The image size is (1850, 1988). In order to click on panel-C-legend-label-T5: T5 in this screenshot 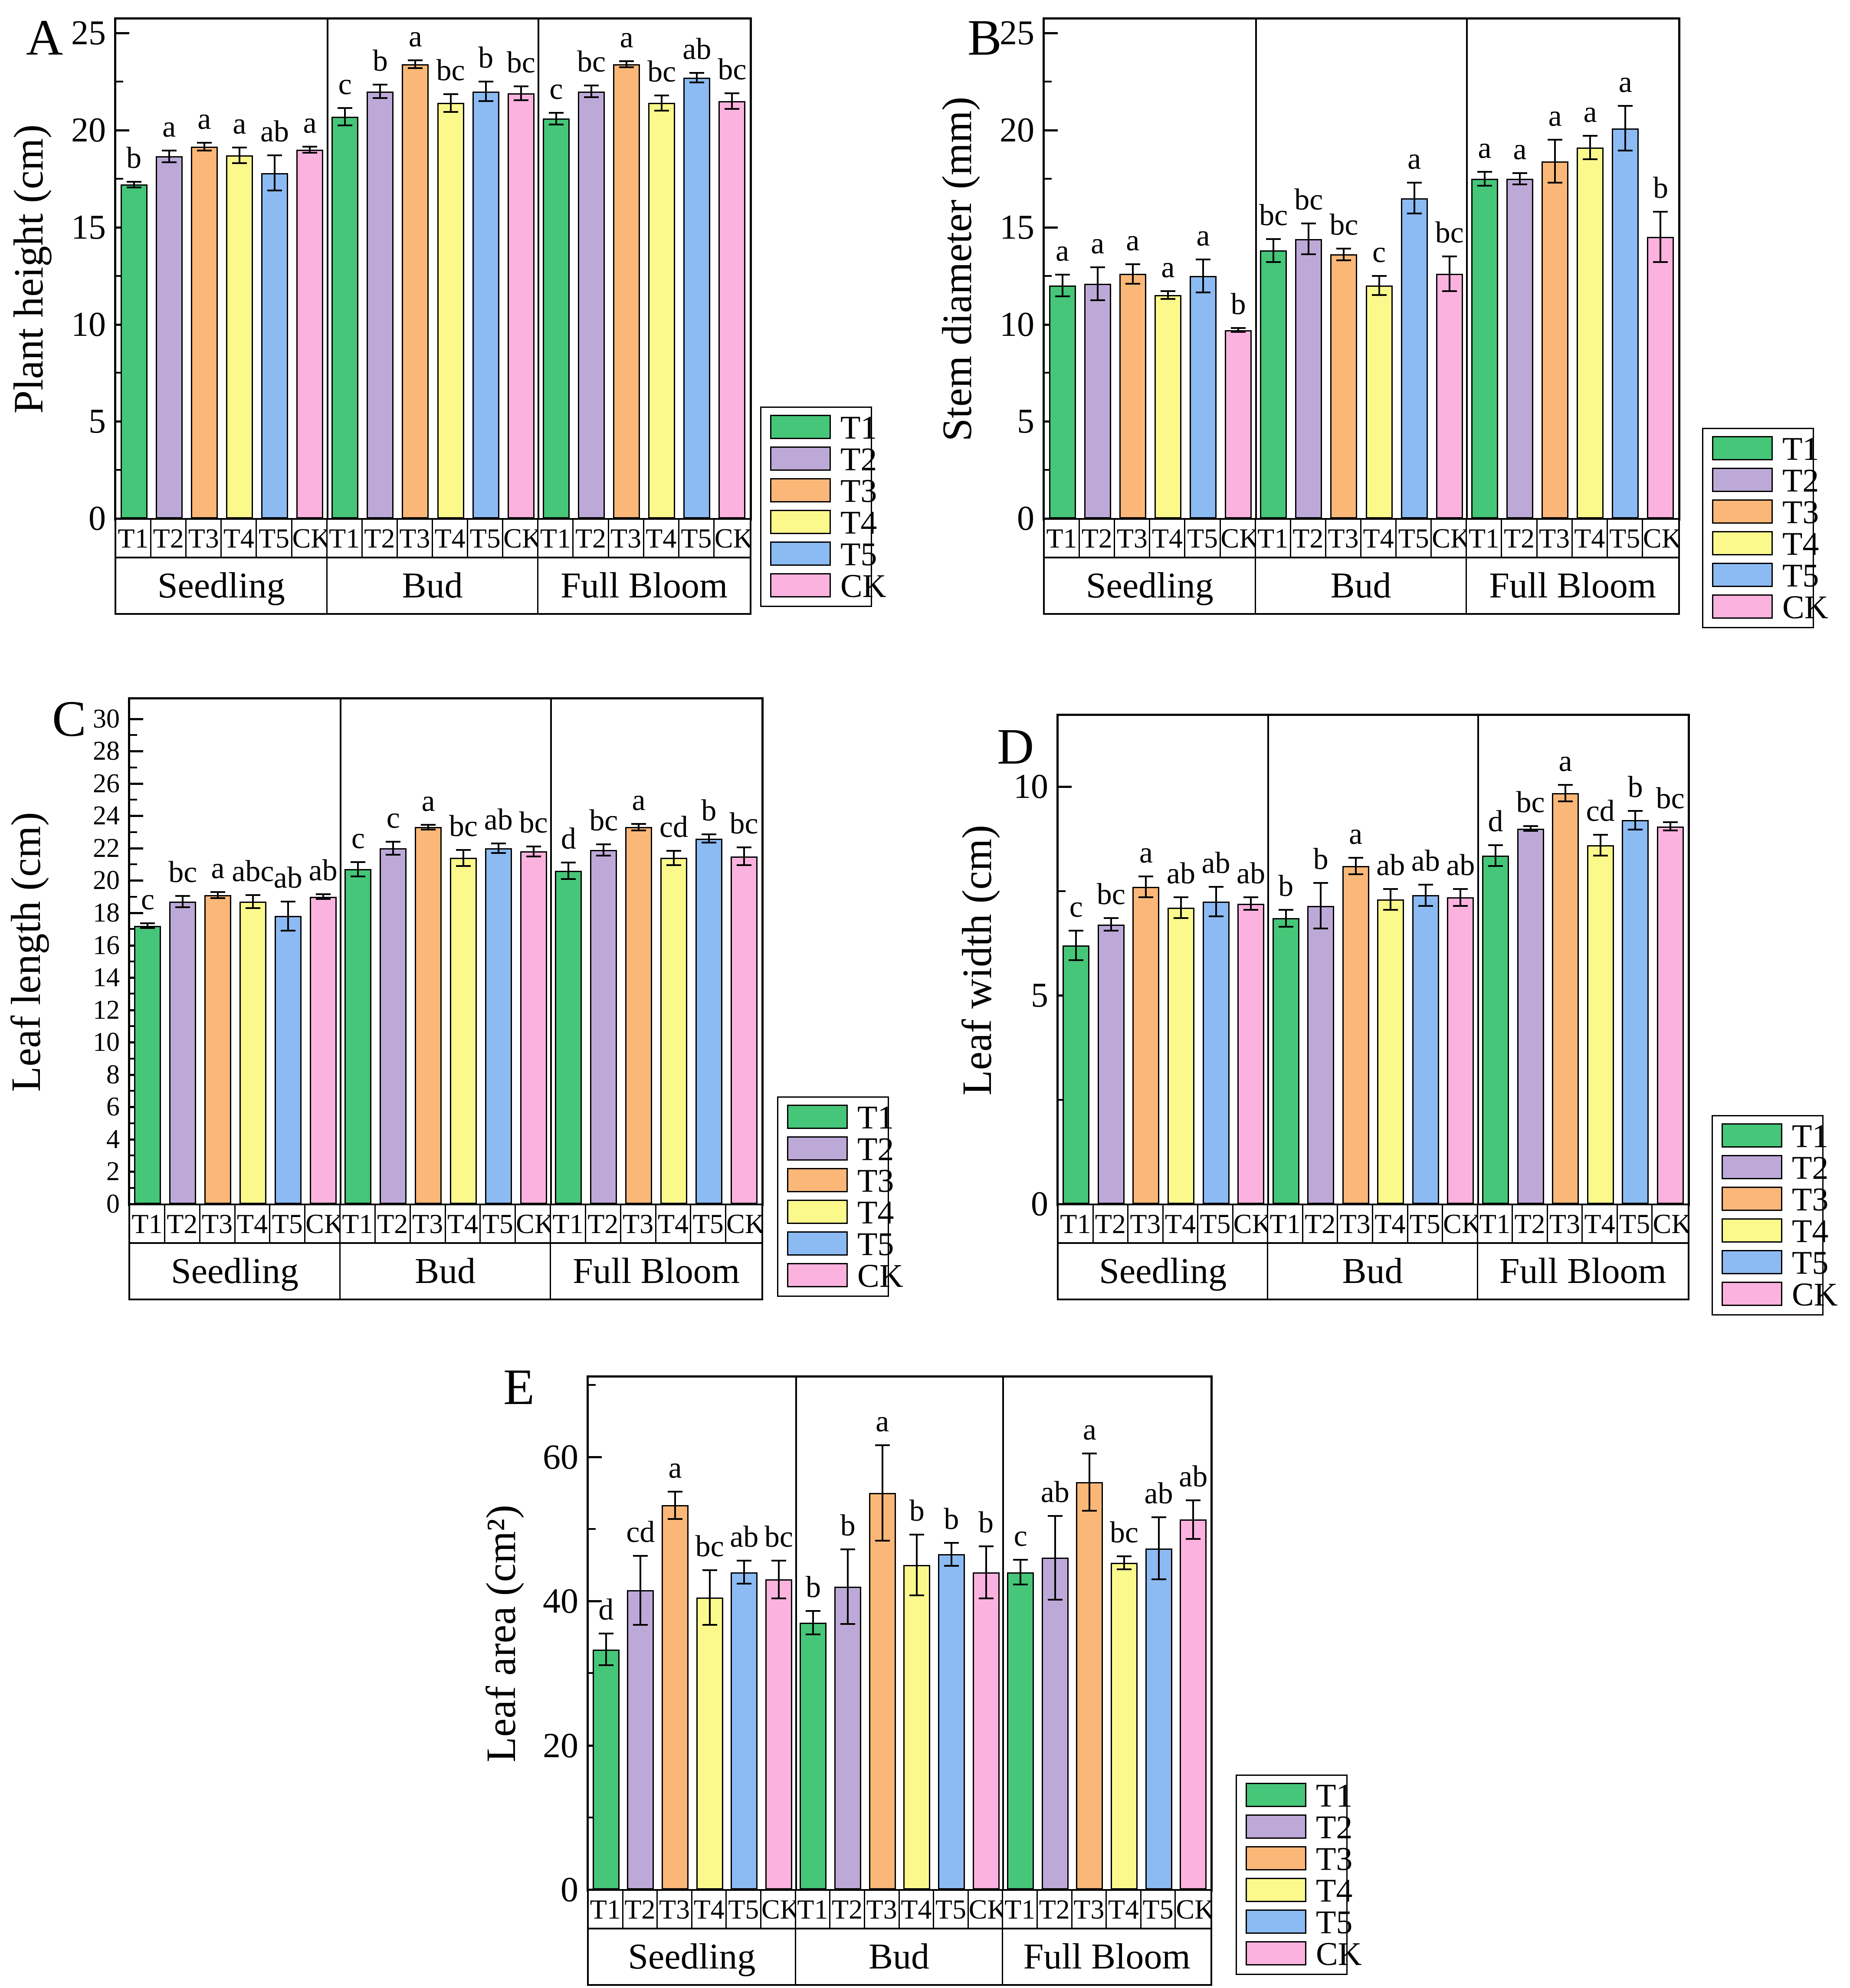, I will do `click(875, 1244)`.